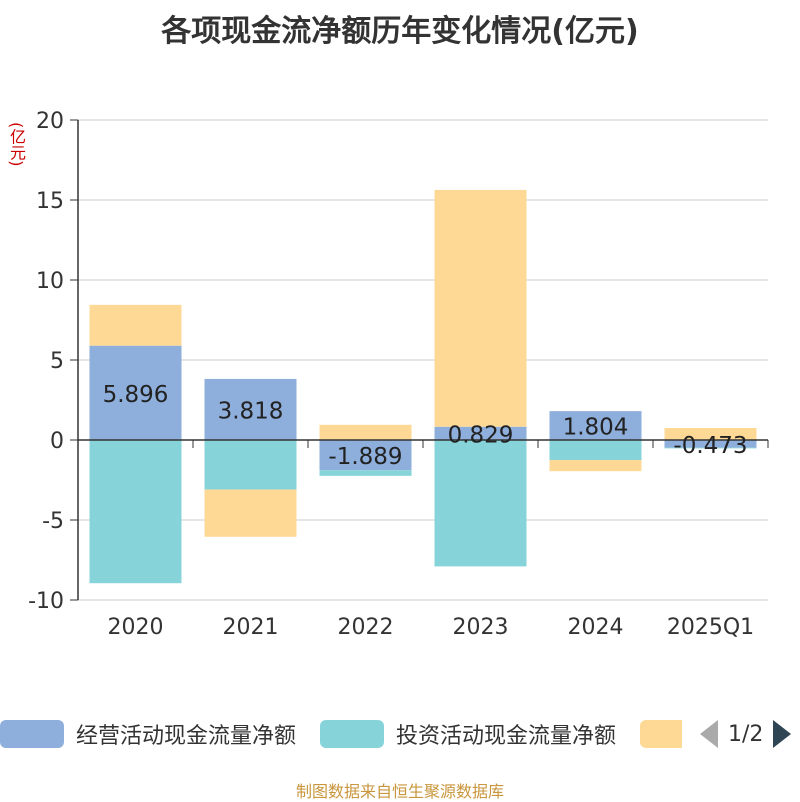 The height and width of the screenshot is (802, 800). What do you see at coordinates (782, 734) in the screenshot?
I see `legend-next-icon` at bounding box center [782, 734].